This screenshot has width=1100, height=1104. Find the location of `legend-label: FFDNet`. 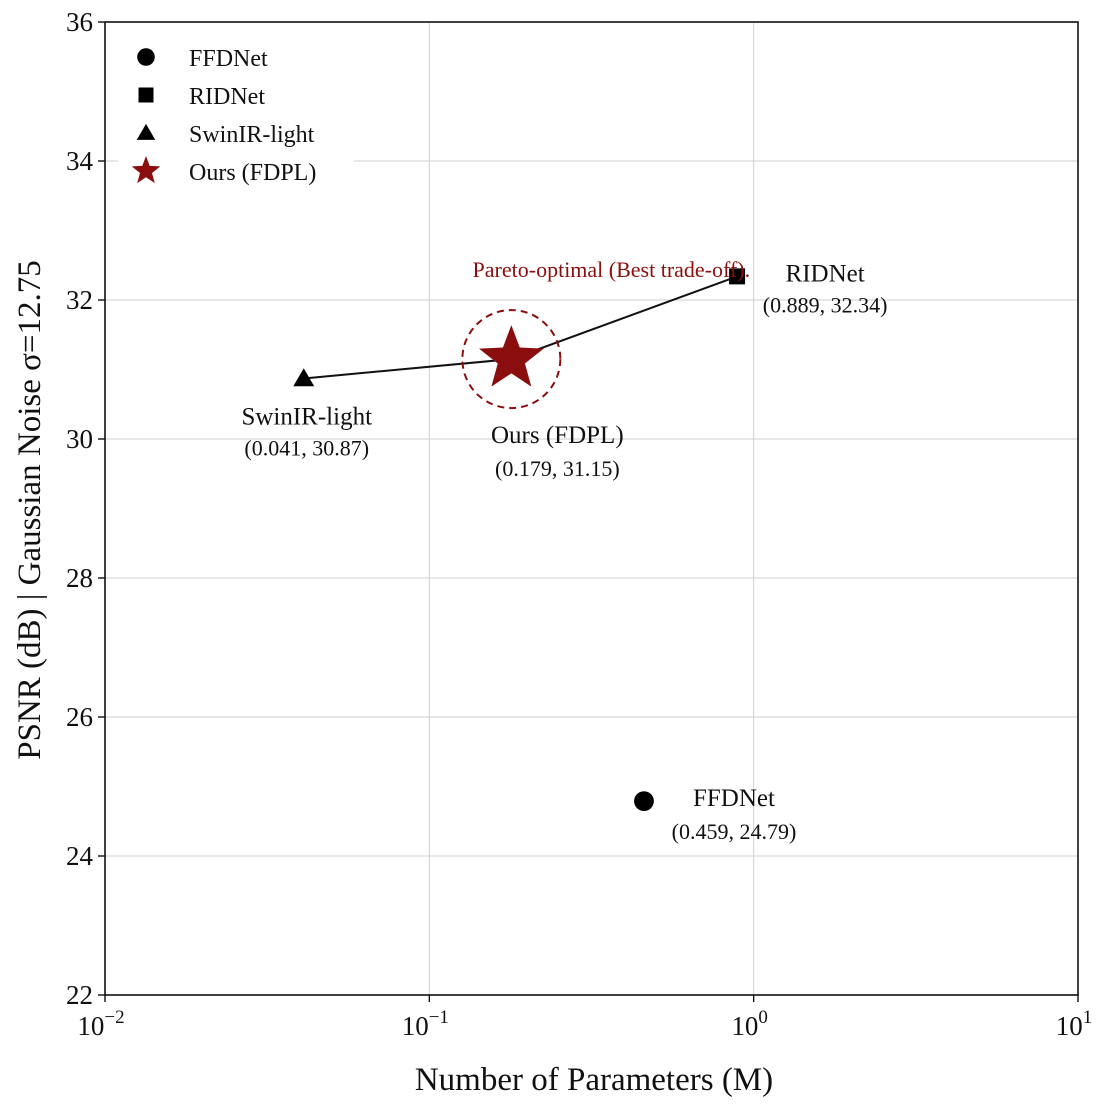

legend-label: FFDNet is located at coordinates (228, 59).